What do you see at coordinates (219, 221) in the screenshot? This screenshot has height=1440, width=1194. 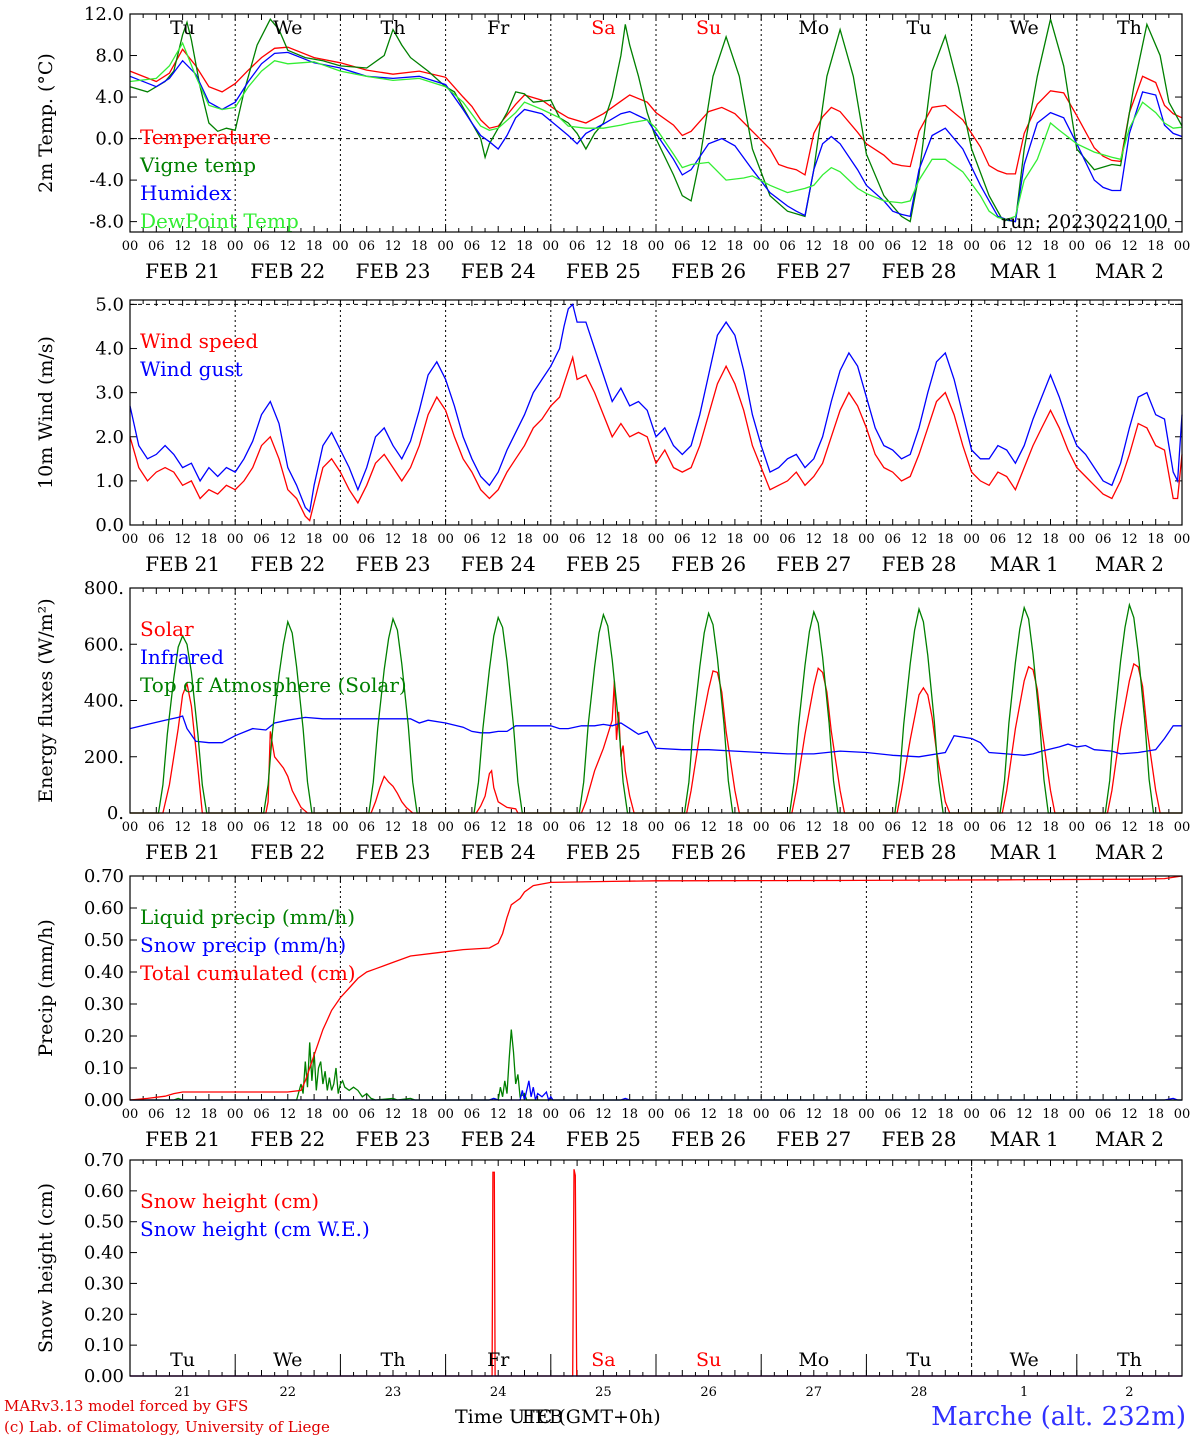 I see `legend-entry: DewPoint Temp` at bounding box center [219, 221].